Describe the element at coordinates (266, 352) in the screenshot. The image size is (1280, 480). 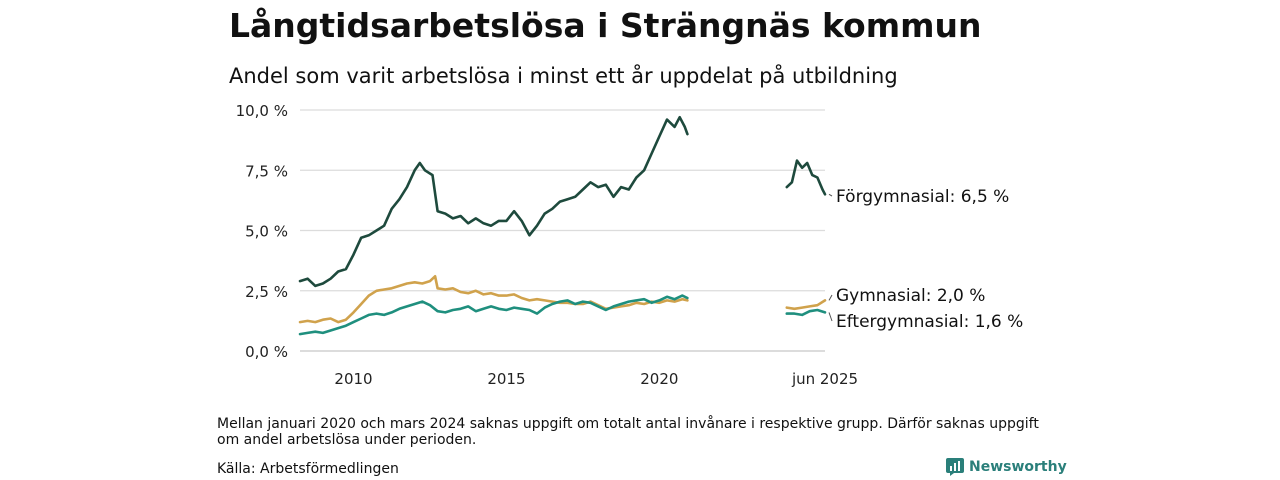
I see `y-tick-label: 0,0 %` at that location.